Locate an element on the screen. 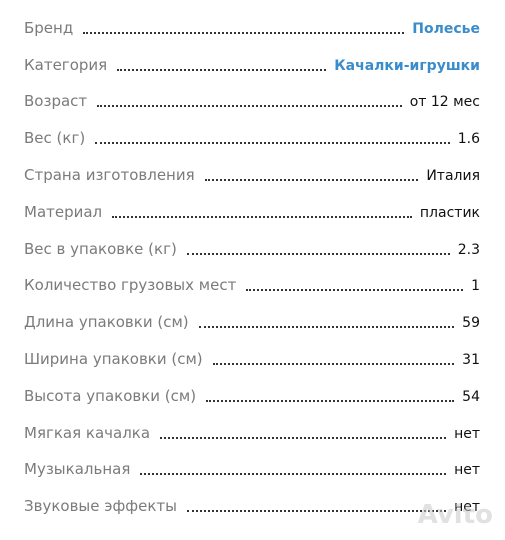 The image size is (505, 540). spec-value: 1.6 is located at coordinates (468, 139).